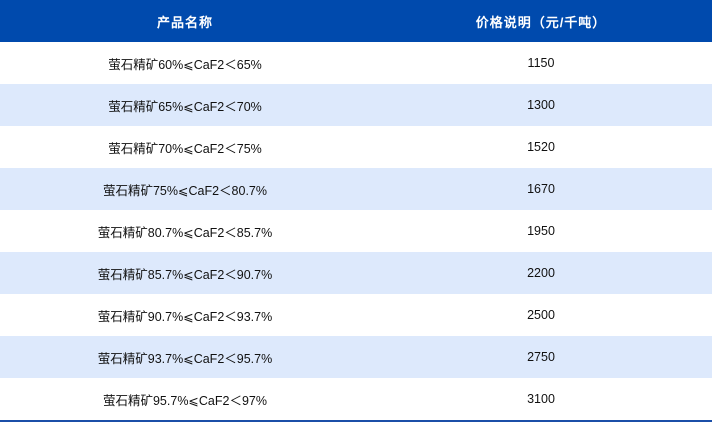 The image size is (712, 422). What do you see at coordinates (541, 273) in the screenshot?
I see `price-cell: 2200` at bounding box center [541, 273].